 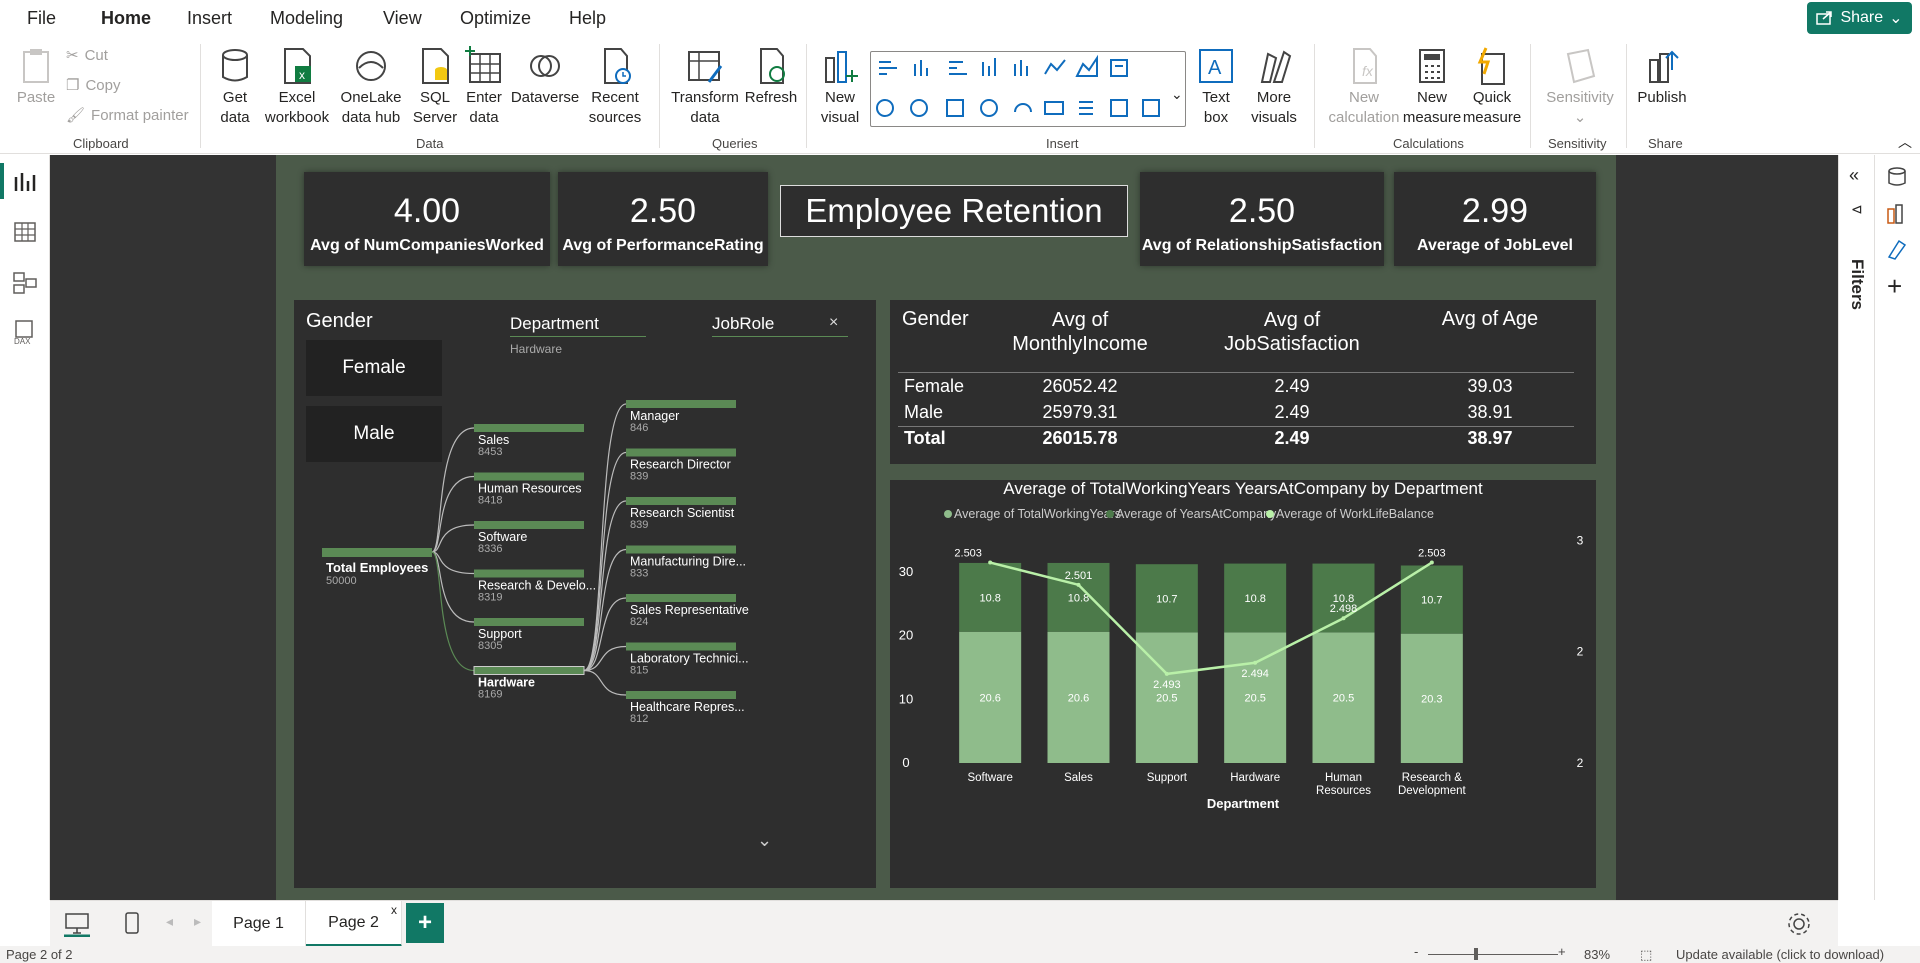 I want to click on collapse-ribbon-chevron-icon: ︿, so click(x=1905, y=142).